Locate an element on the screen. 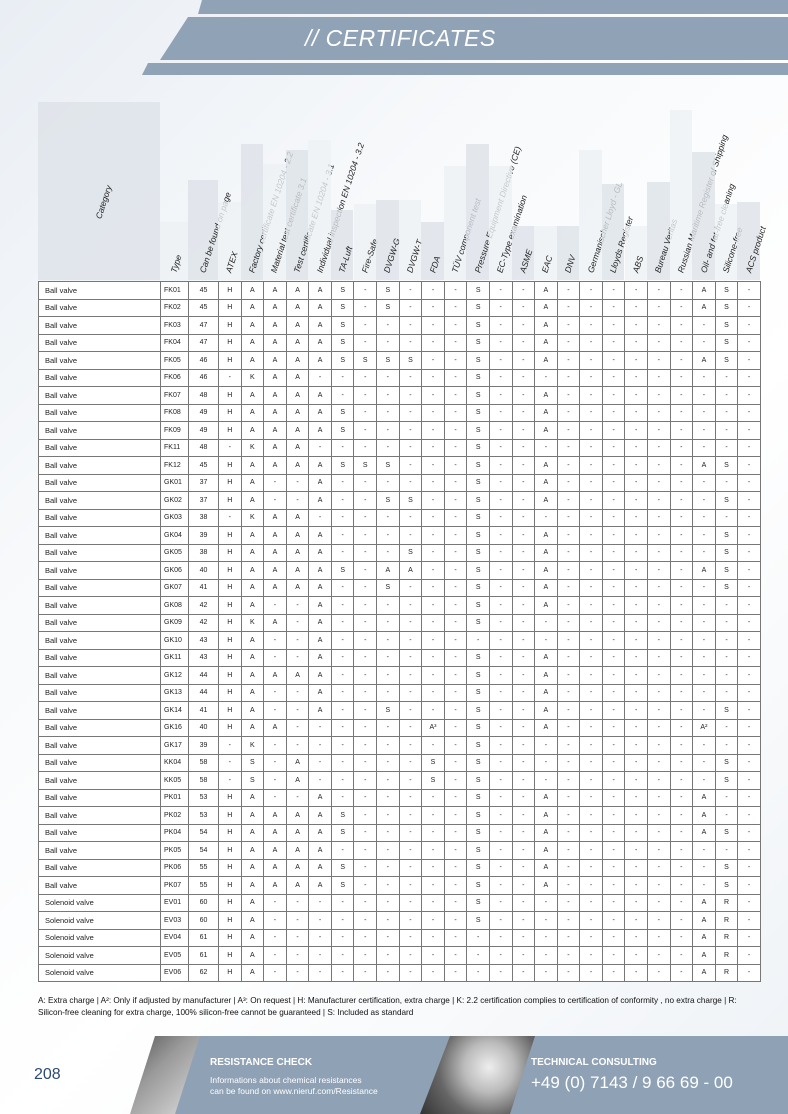 The width and height of the screenshot is (788, 1114). consulting-phone: +49 (0) 7143 / 9 66 69 - 00 is located at coordinates (632, 1082).